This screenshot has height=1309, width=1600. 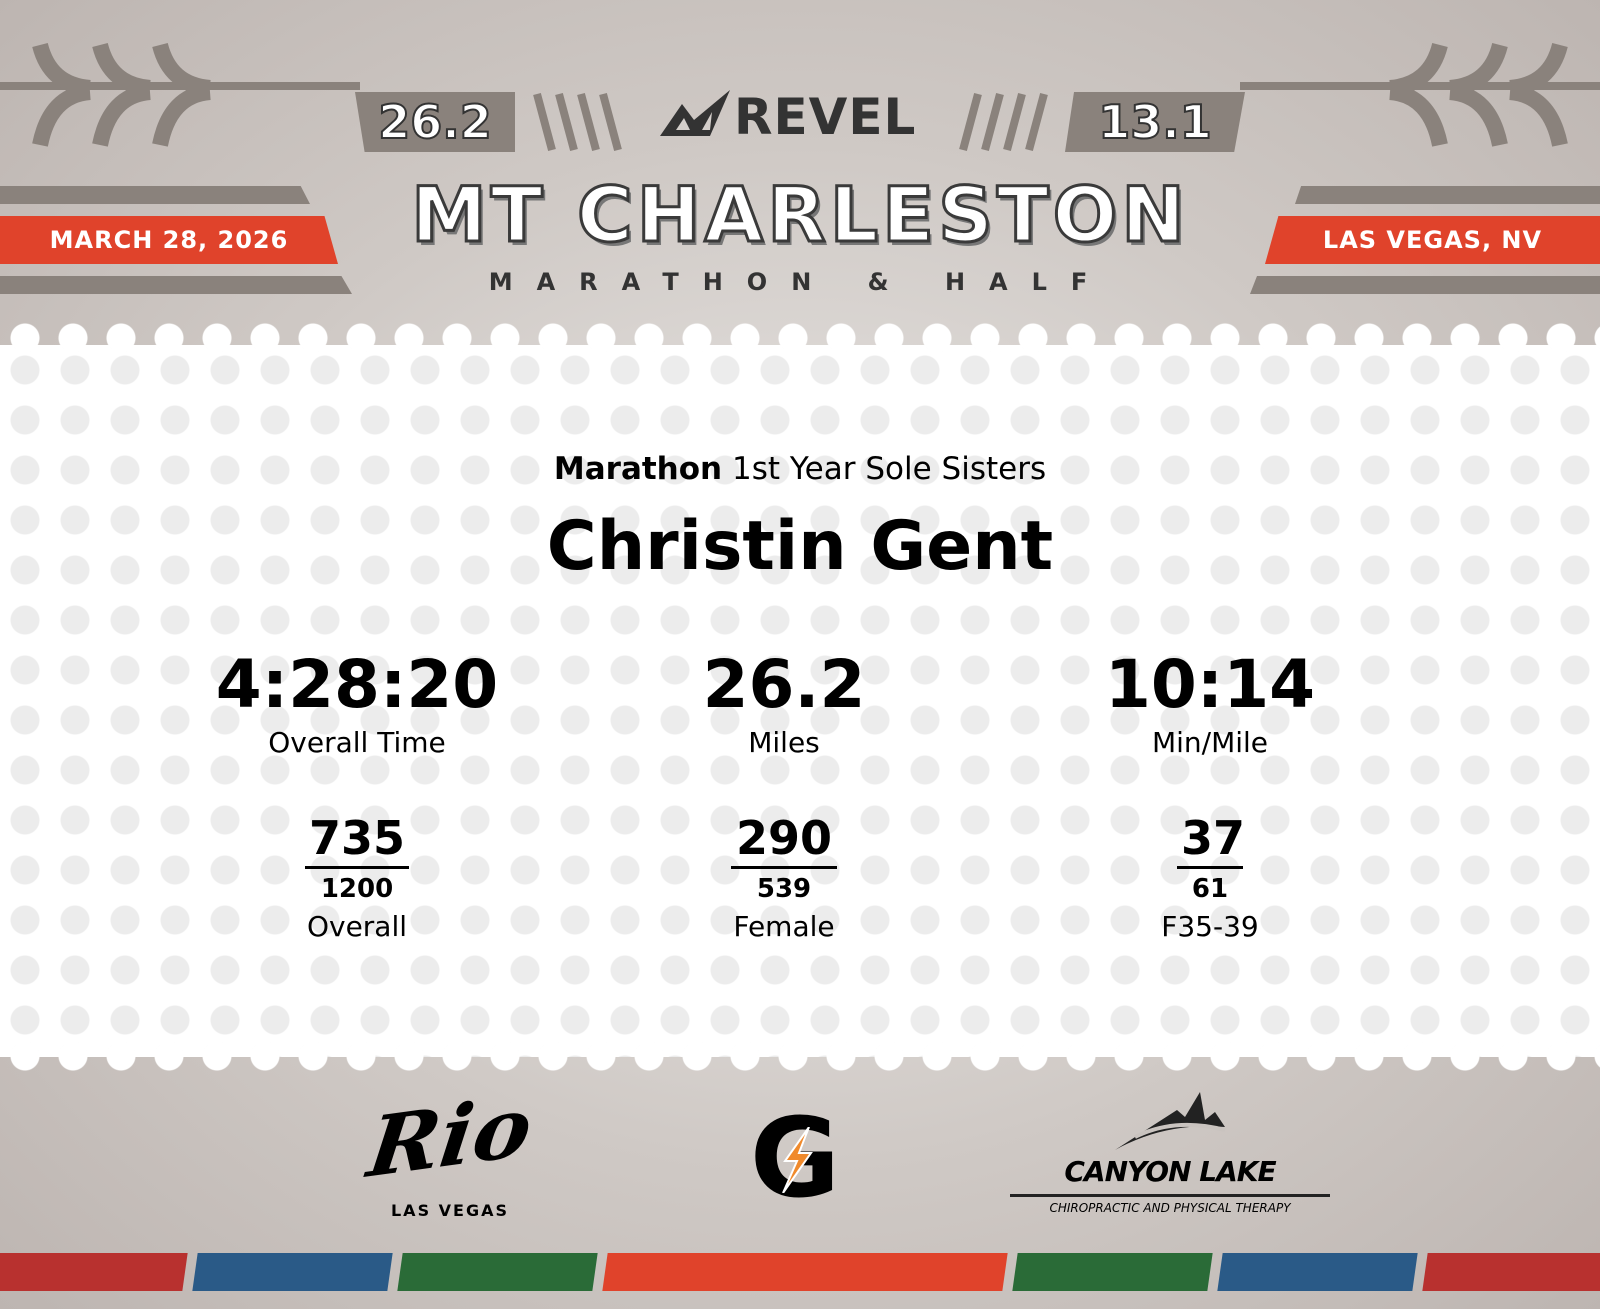 I want to click on rank-total: 1200, so click(x=357, y=889).